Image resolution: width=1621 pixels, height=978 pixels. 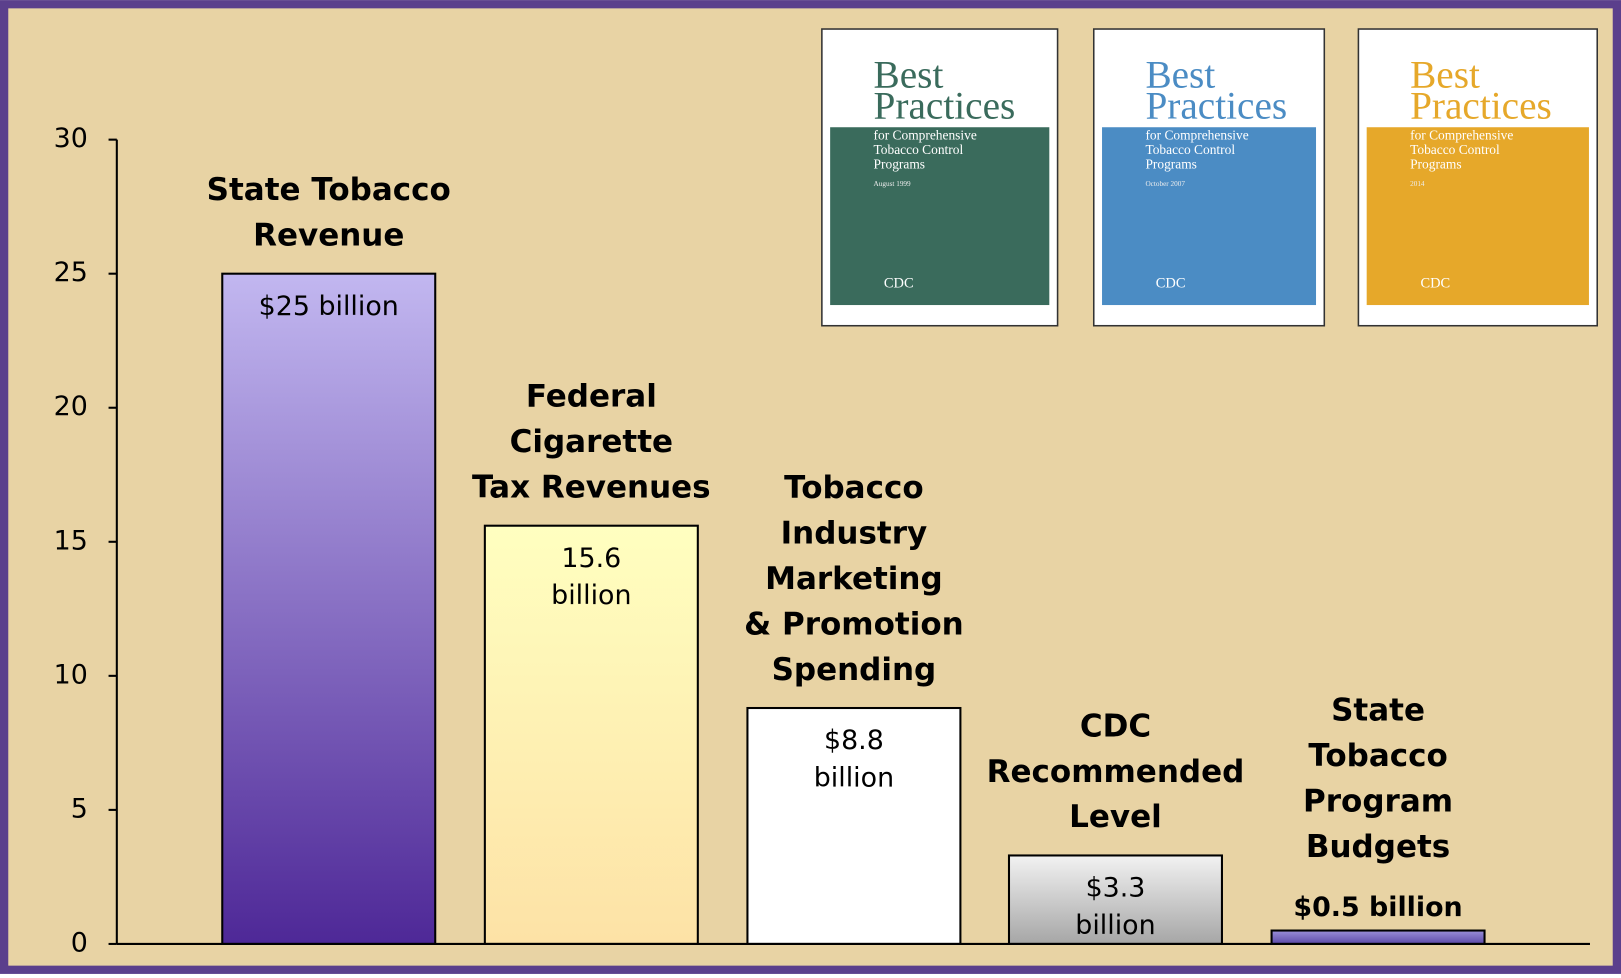 What do you see at coordinates (71, 138) in the screenshot?
I see `y-tick-label: 30` at bounding box center [71, 138].